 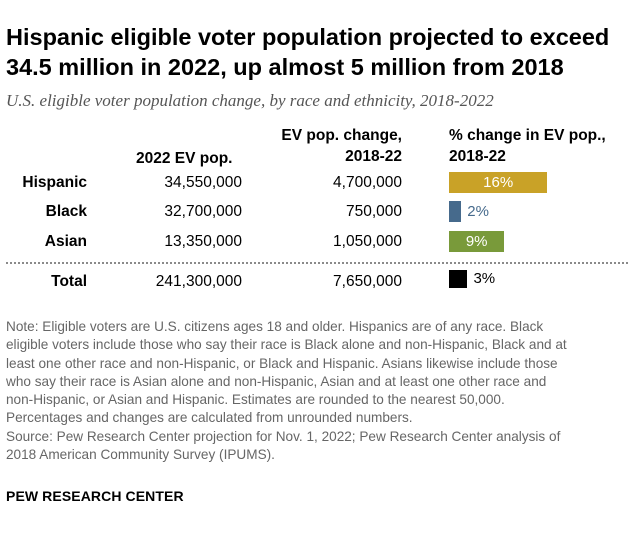 I want to click on pop-value-asian: 13,350,000, so click(x=203, y=241).